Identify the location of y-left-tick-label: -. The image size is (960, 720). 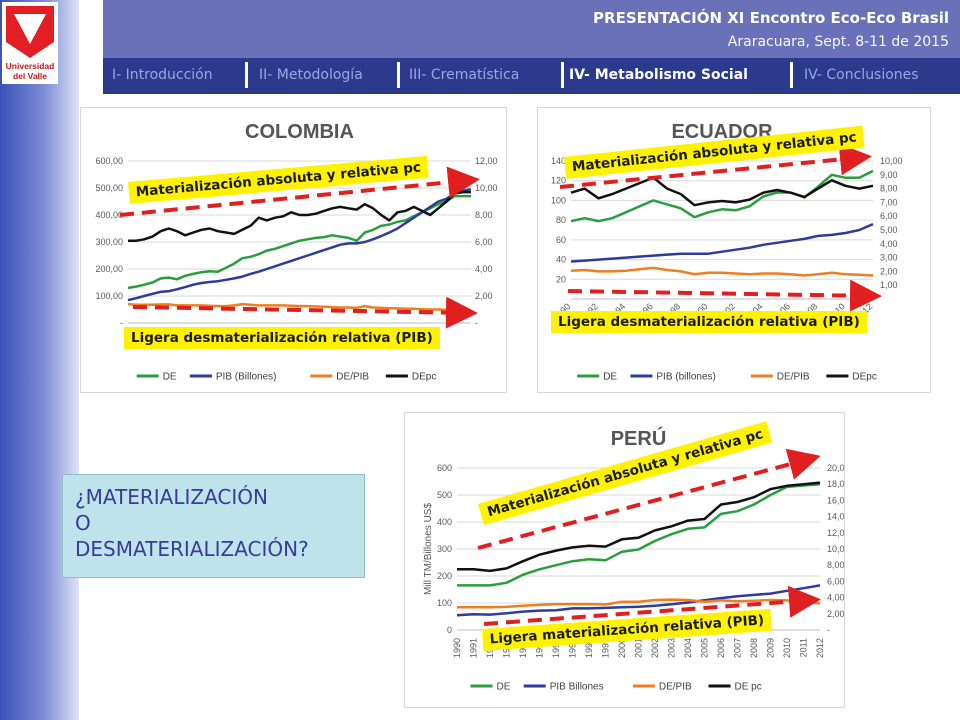
(121, 323).